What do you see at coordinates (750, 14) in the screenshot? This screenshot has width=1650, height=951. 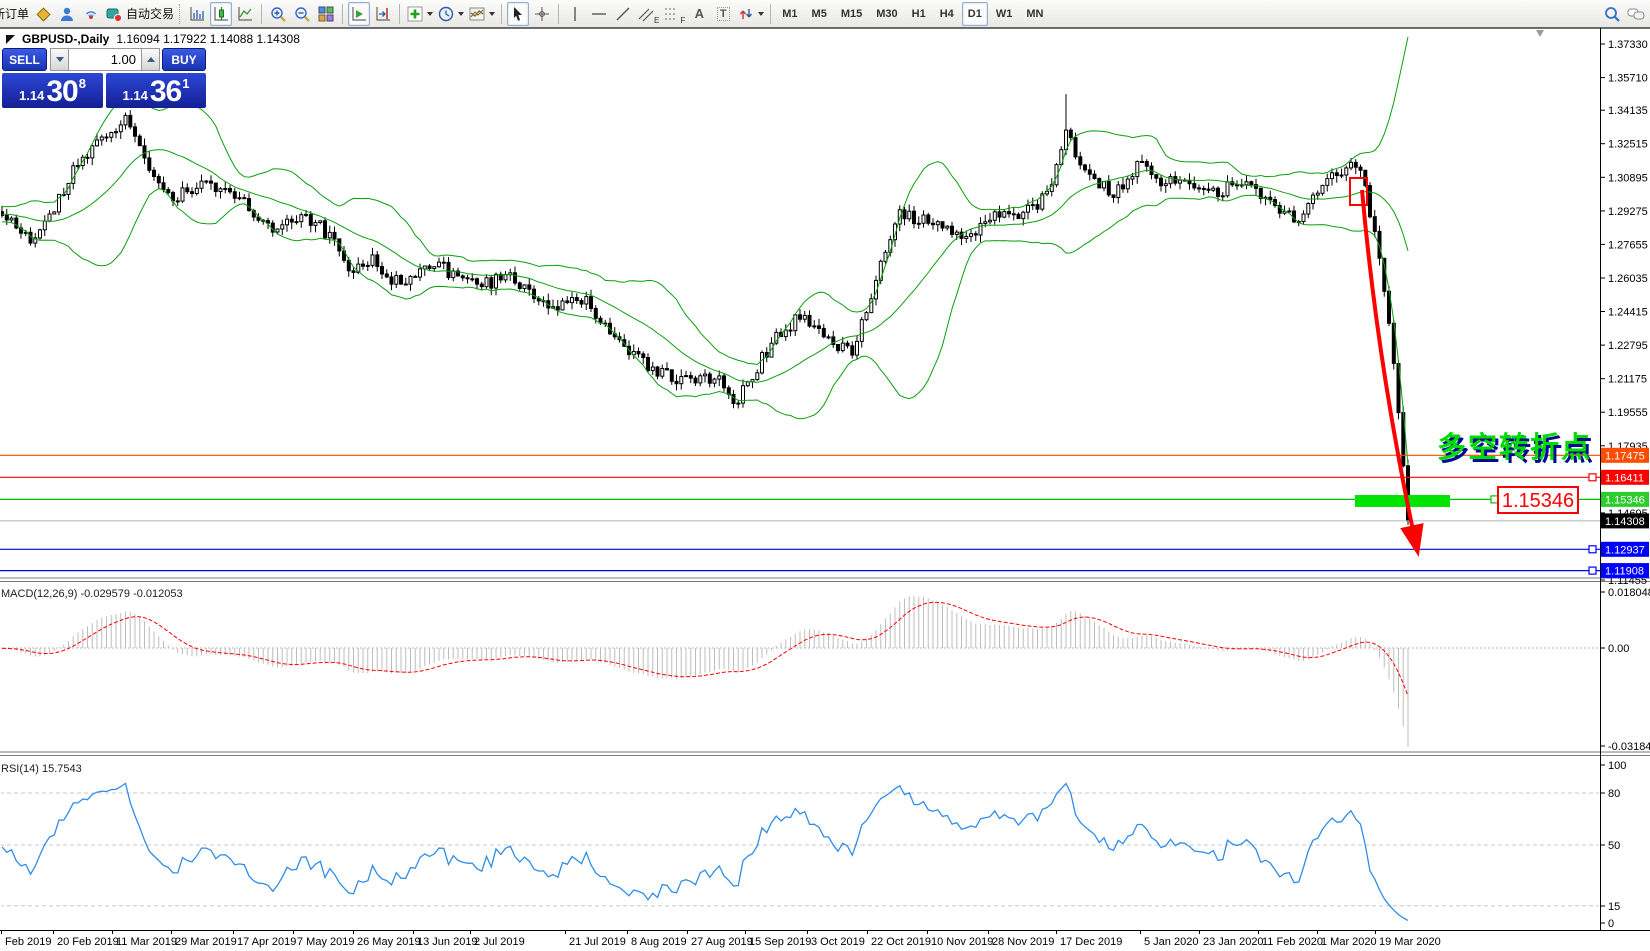 I see `arrows-tool` at bounding box center [750, 14].